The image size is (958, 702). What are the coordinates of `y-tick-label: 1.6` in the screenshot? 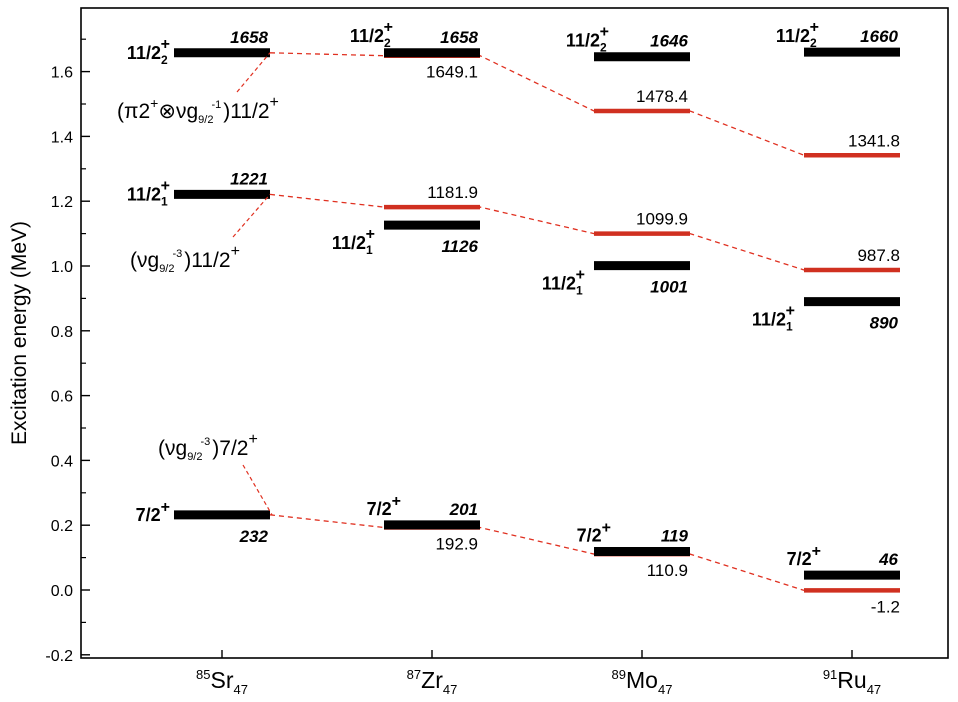 It's located at (62, 73).